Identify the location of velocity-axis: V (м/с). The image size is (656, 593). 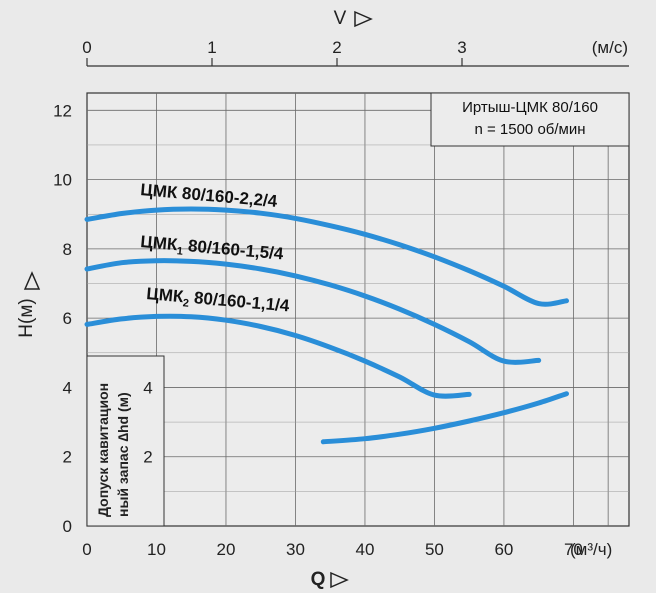
(358, 37).